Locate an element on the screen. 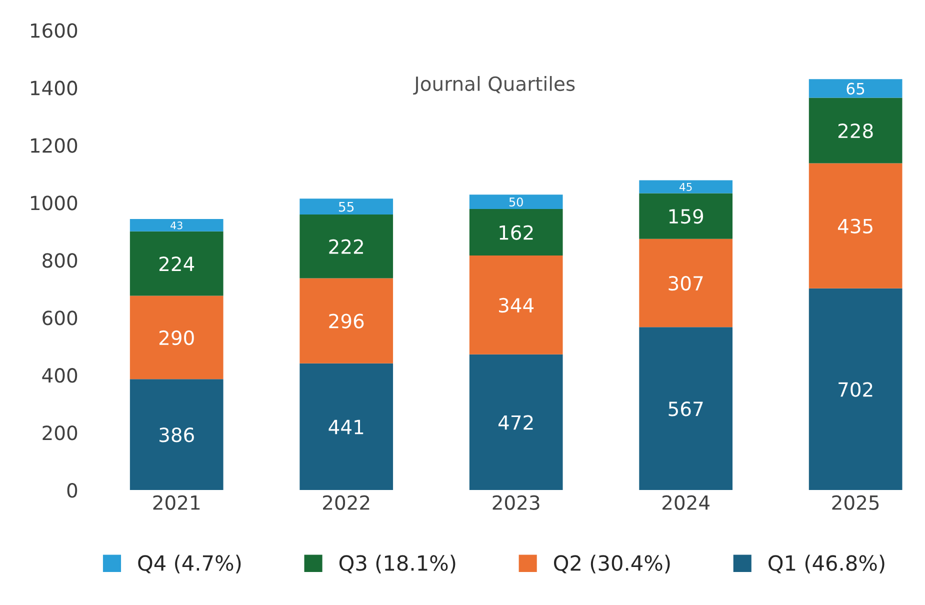 The image size is (925, 605). y-tick-label: 1400 is located at coordinates (54, 88).